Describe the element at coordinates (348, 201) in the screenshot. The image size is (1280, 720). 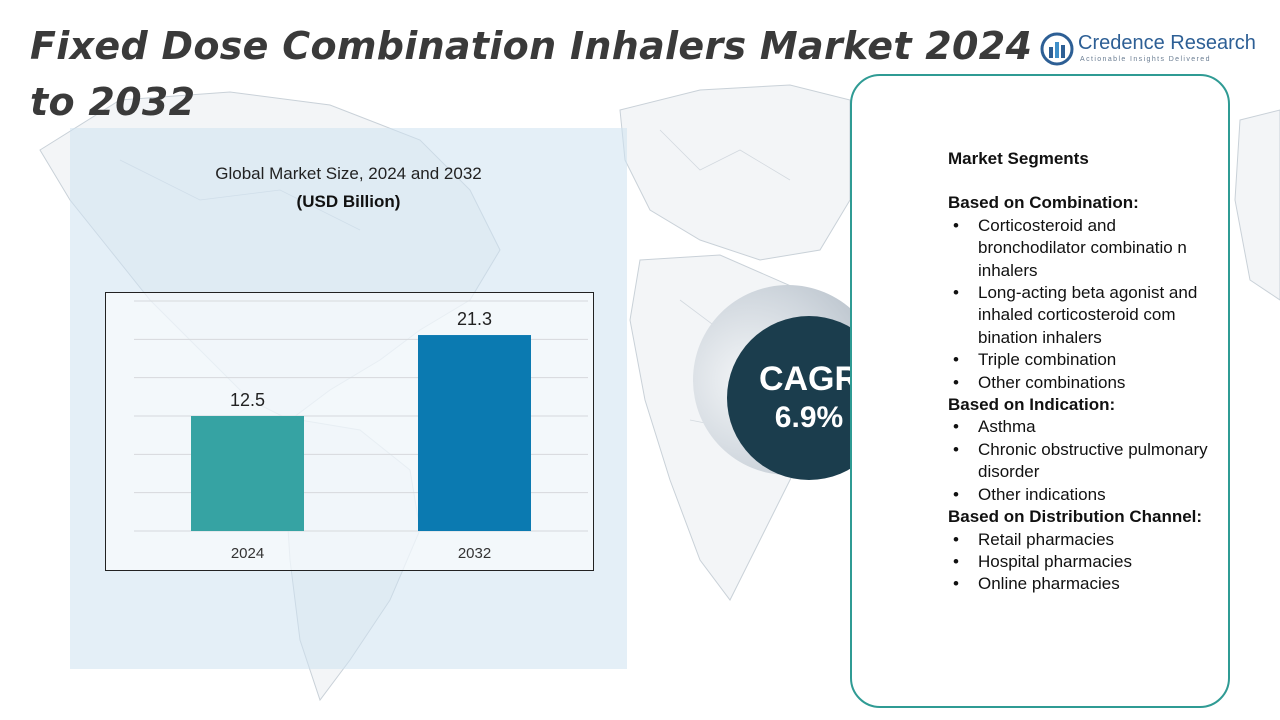
I see `chart-unit: (USD Billion)` at that location.